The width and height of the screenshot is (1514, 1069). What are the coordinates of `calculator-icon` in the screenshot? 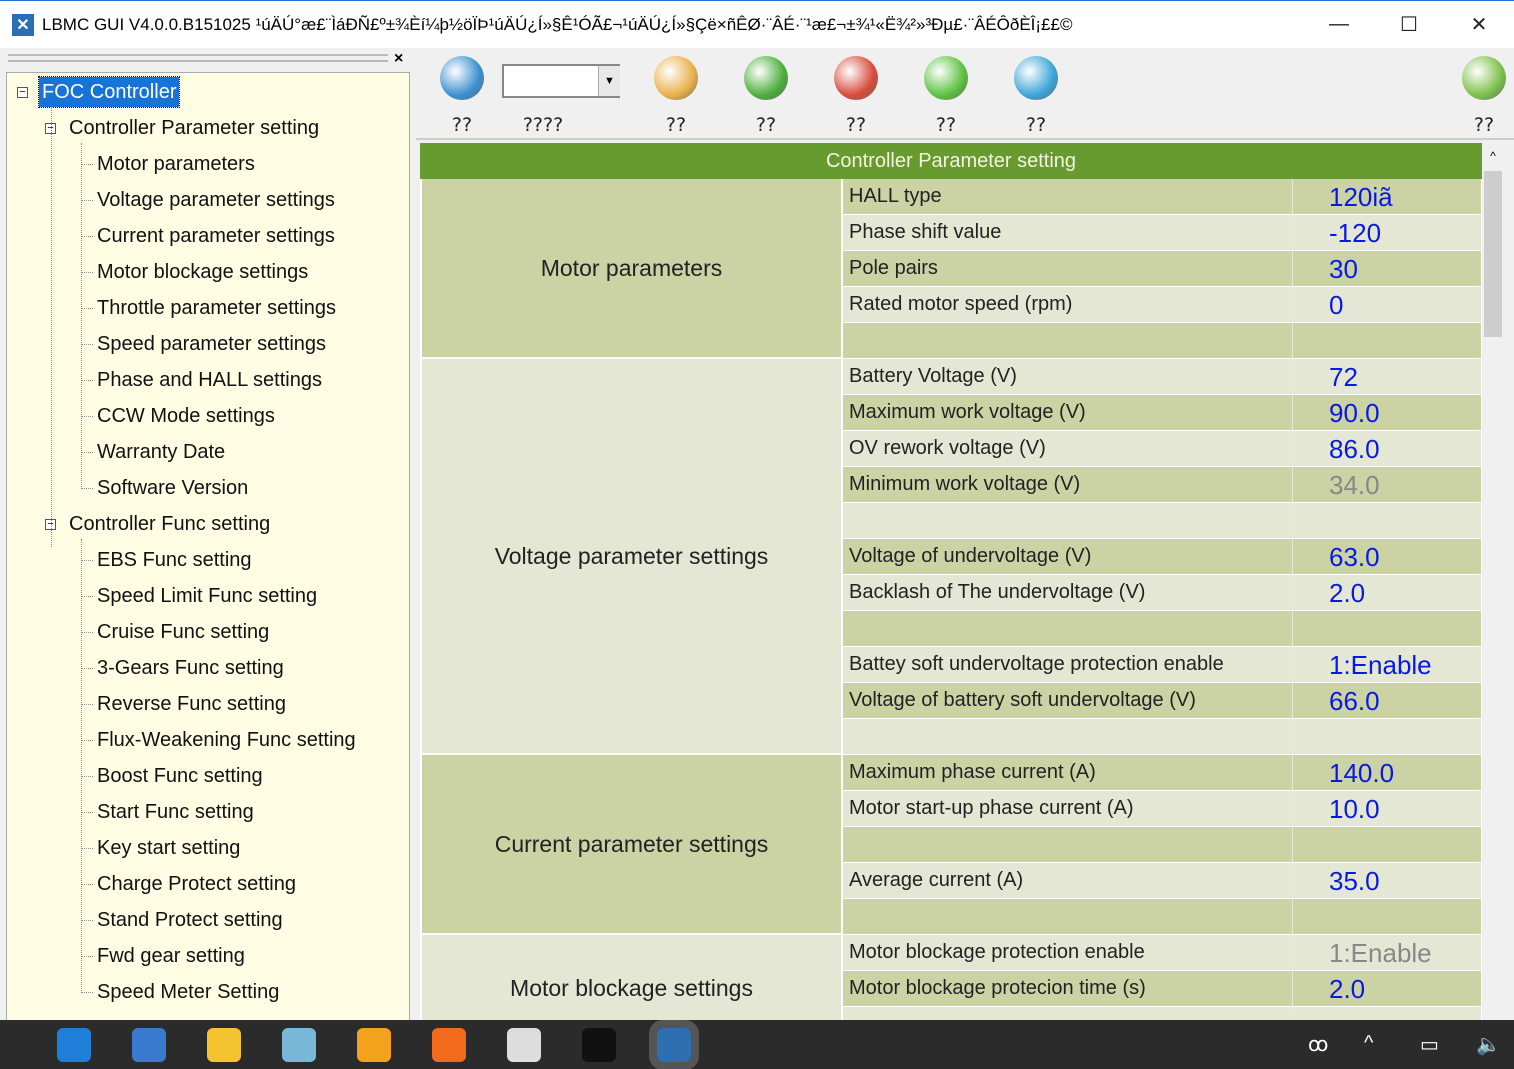 It's located at (524, 1045).